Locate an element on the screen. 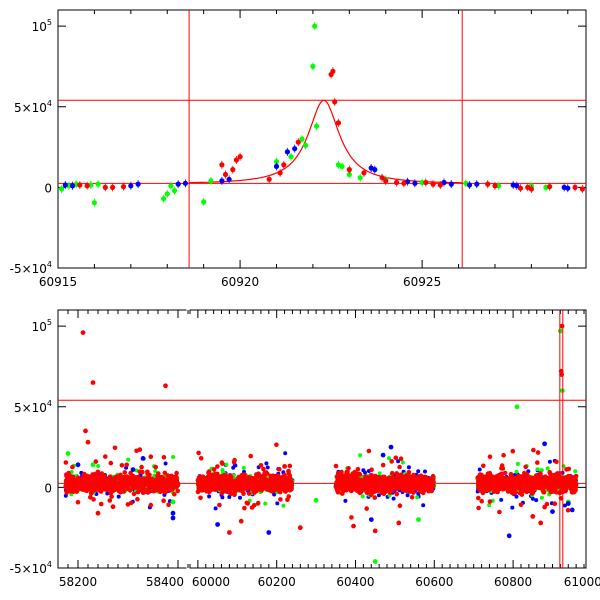 The width and height of the screenshot is (600, 600). x-tick-label: 61000 is located at coordinates (582, 582).